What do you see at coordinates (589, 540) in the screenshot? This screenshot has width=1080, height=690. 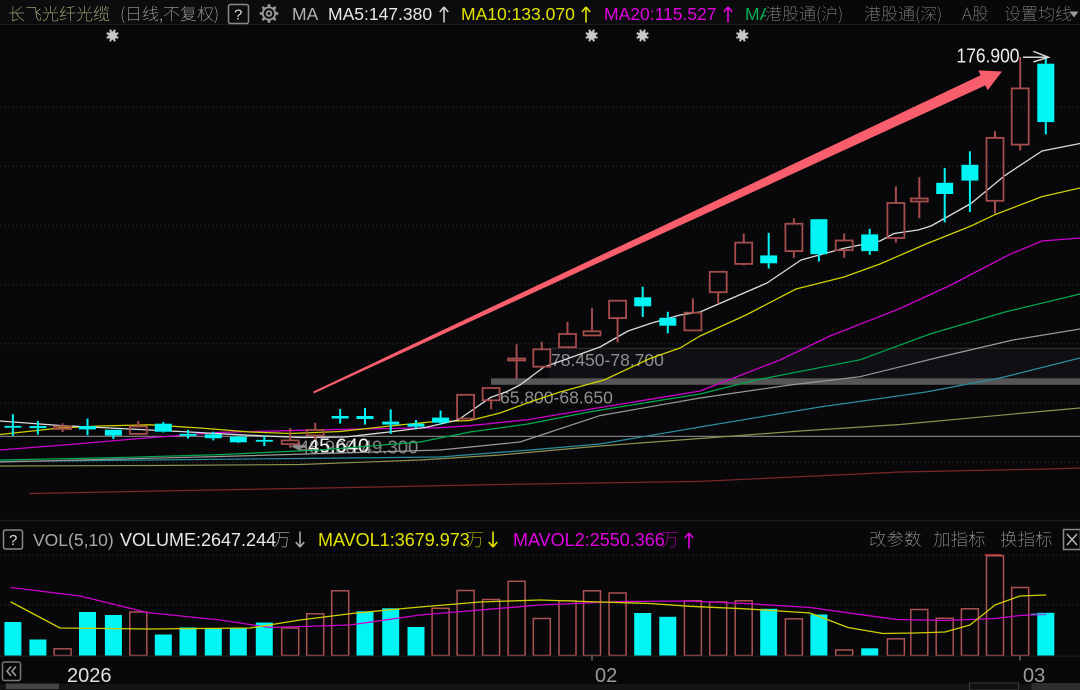 I see `svg-text: MAVOL2:2550.366` at bounding box center [589, 540].